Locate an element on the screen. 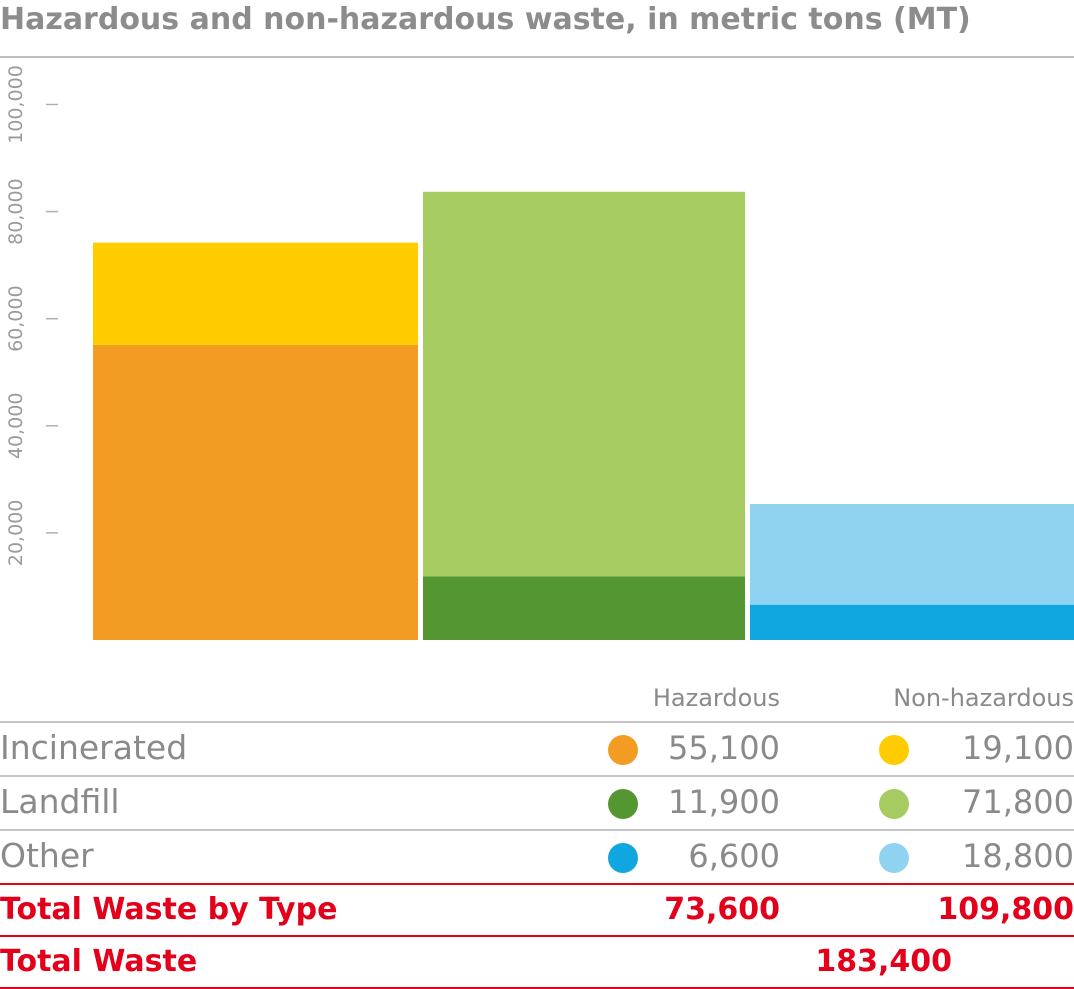 Image resolution: width=1074 pixels, height=989 pixels. row-label-landfill: Landfill is located at coordinates (60, 801).